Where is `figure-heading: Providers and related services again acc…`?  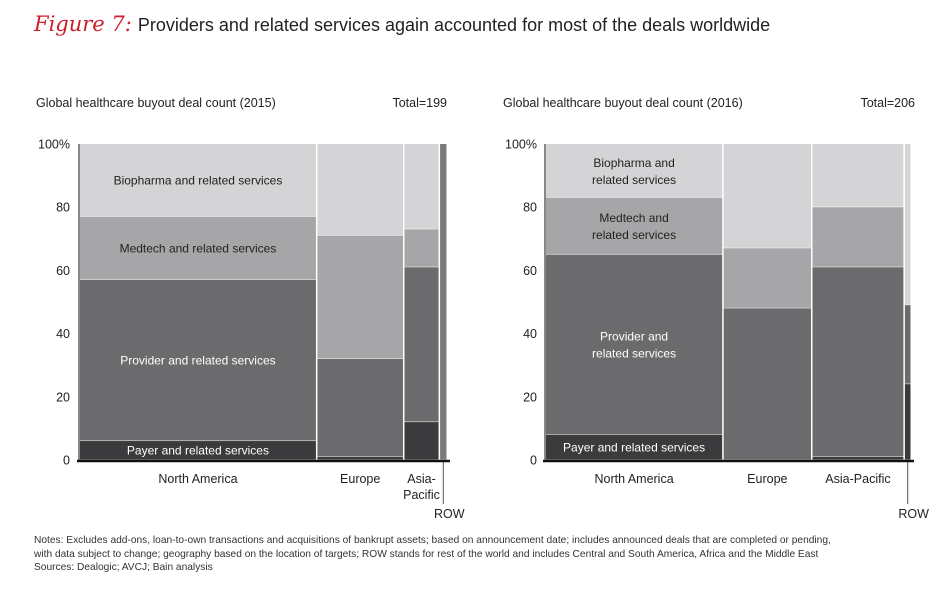 figure-heading: Providers and related services again acc… is located at coordinates (454, 25).